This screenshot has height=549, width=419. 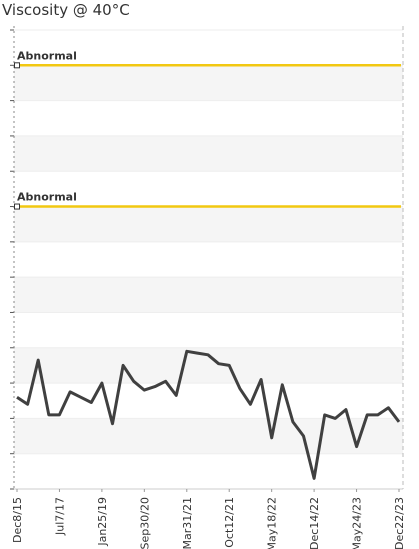 I want to click on x-tick-label: Jan25/19, so click(x=102, y=522).